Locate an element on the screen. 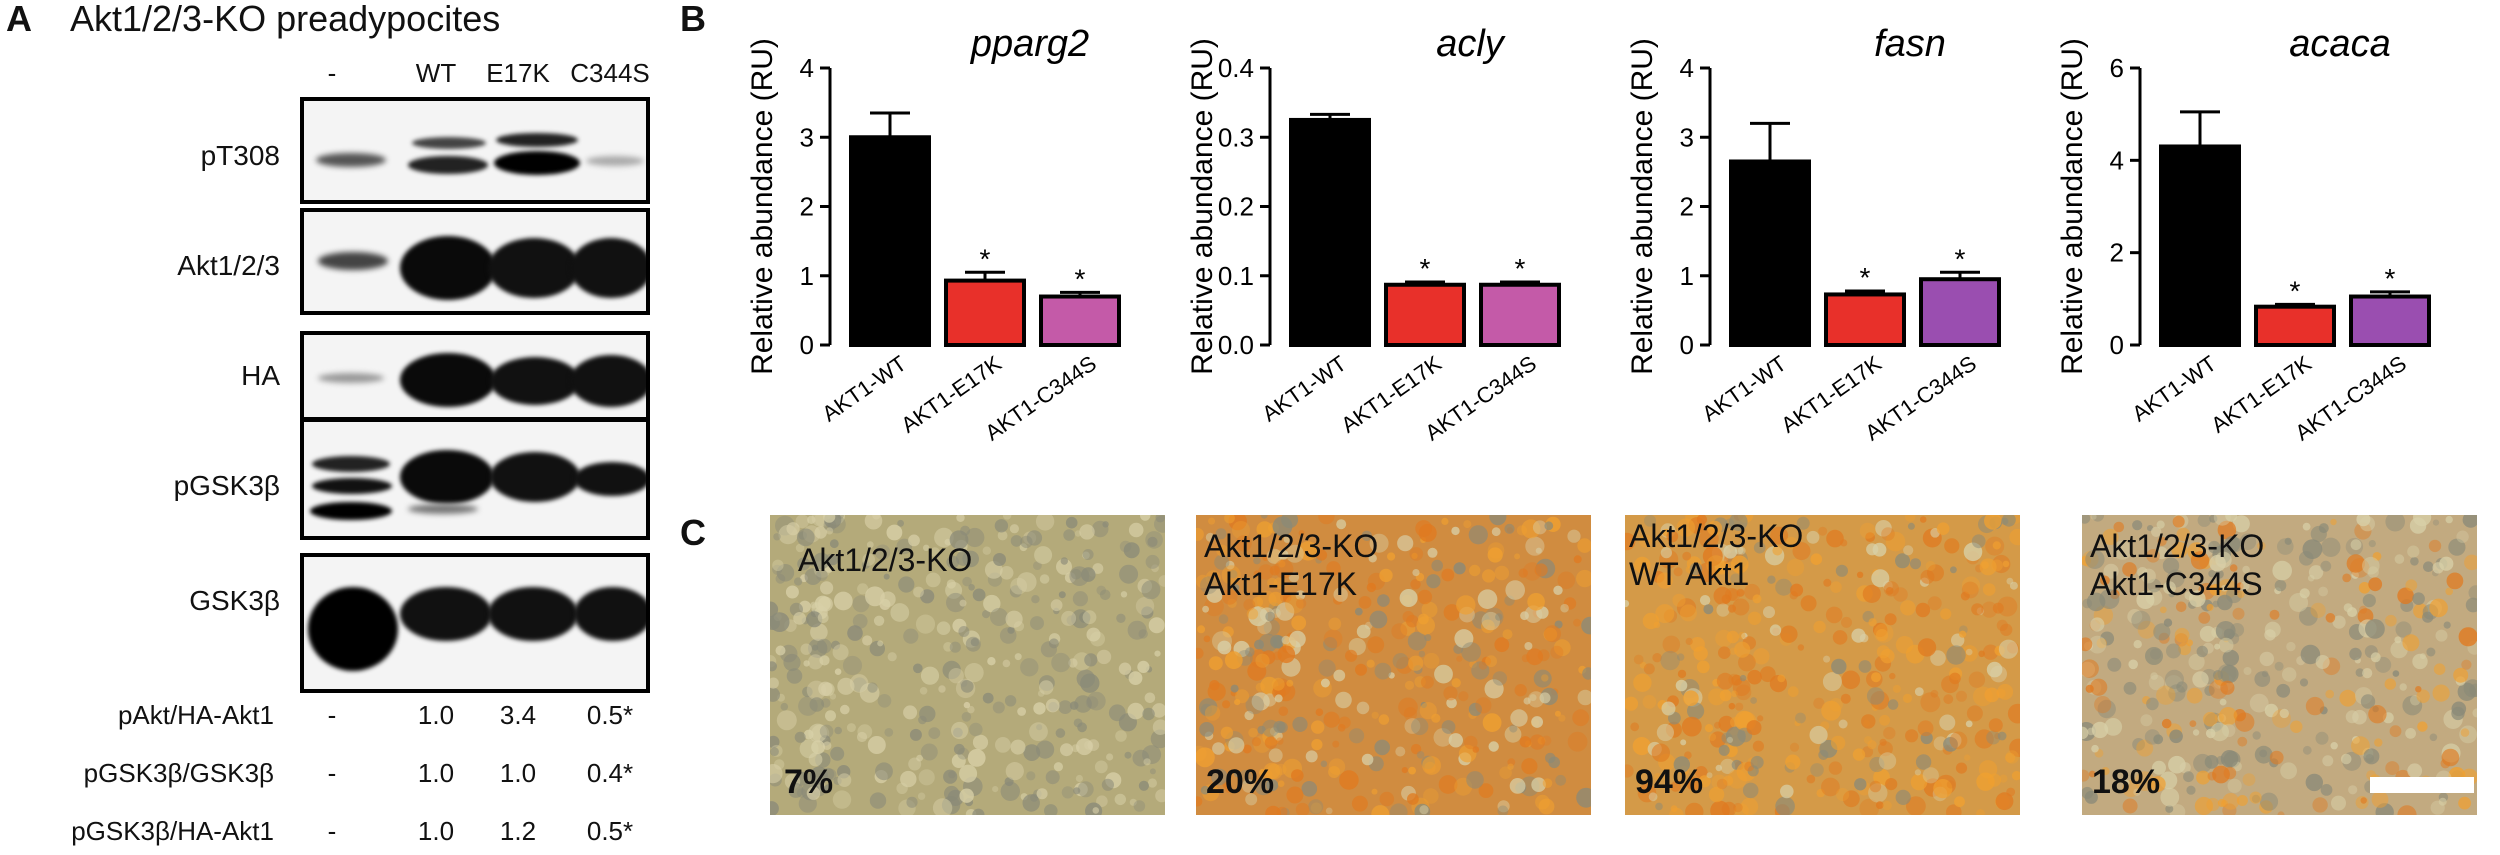 This screenshot has width=2500, height=855. bar-akt1-e17k is located at coordinates (1425, 315).